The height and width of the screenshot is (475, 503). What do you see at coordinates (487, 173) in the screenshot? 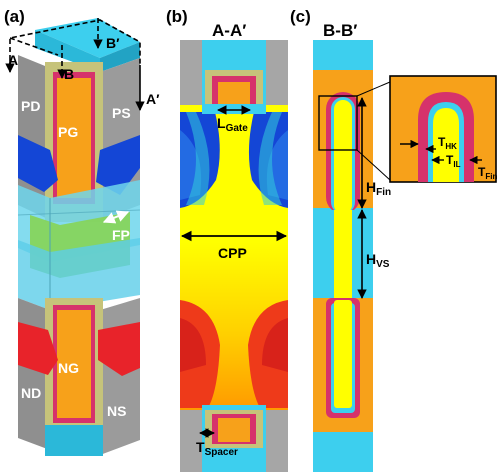
I see `t-fin-label: TFin` at bounding box center [487, 173].